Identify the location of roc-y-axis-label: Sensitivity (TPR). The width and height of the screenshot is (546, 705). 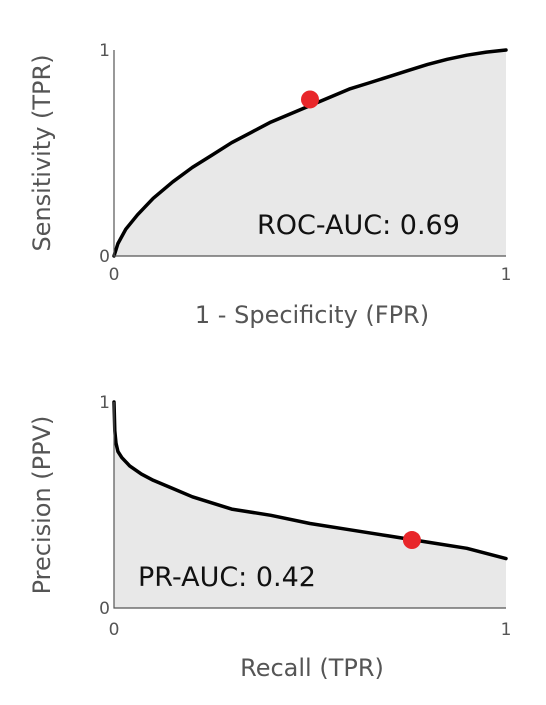
(42, 152).